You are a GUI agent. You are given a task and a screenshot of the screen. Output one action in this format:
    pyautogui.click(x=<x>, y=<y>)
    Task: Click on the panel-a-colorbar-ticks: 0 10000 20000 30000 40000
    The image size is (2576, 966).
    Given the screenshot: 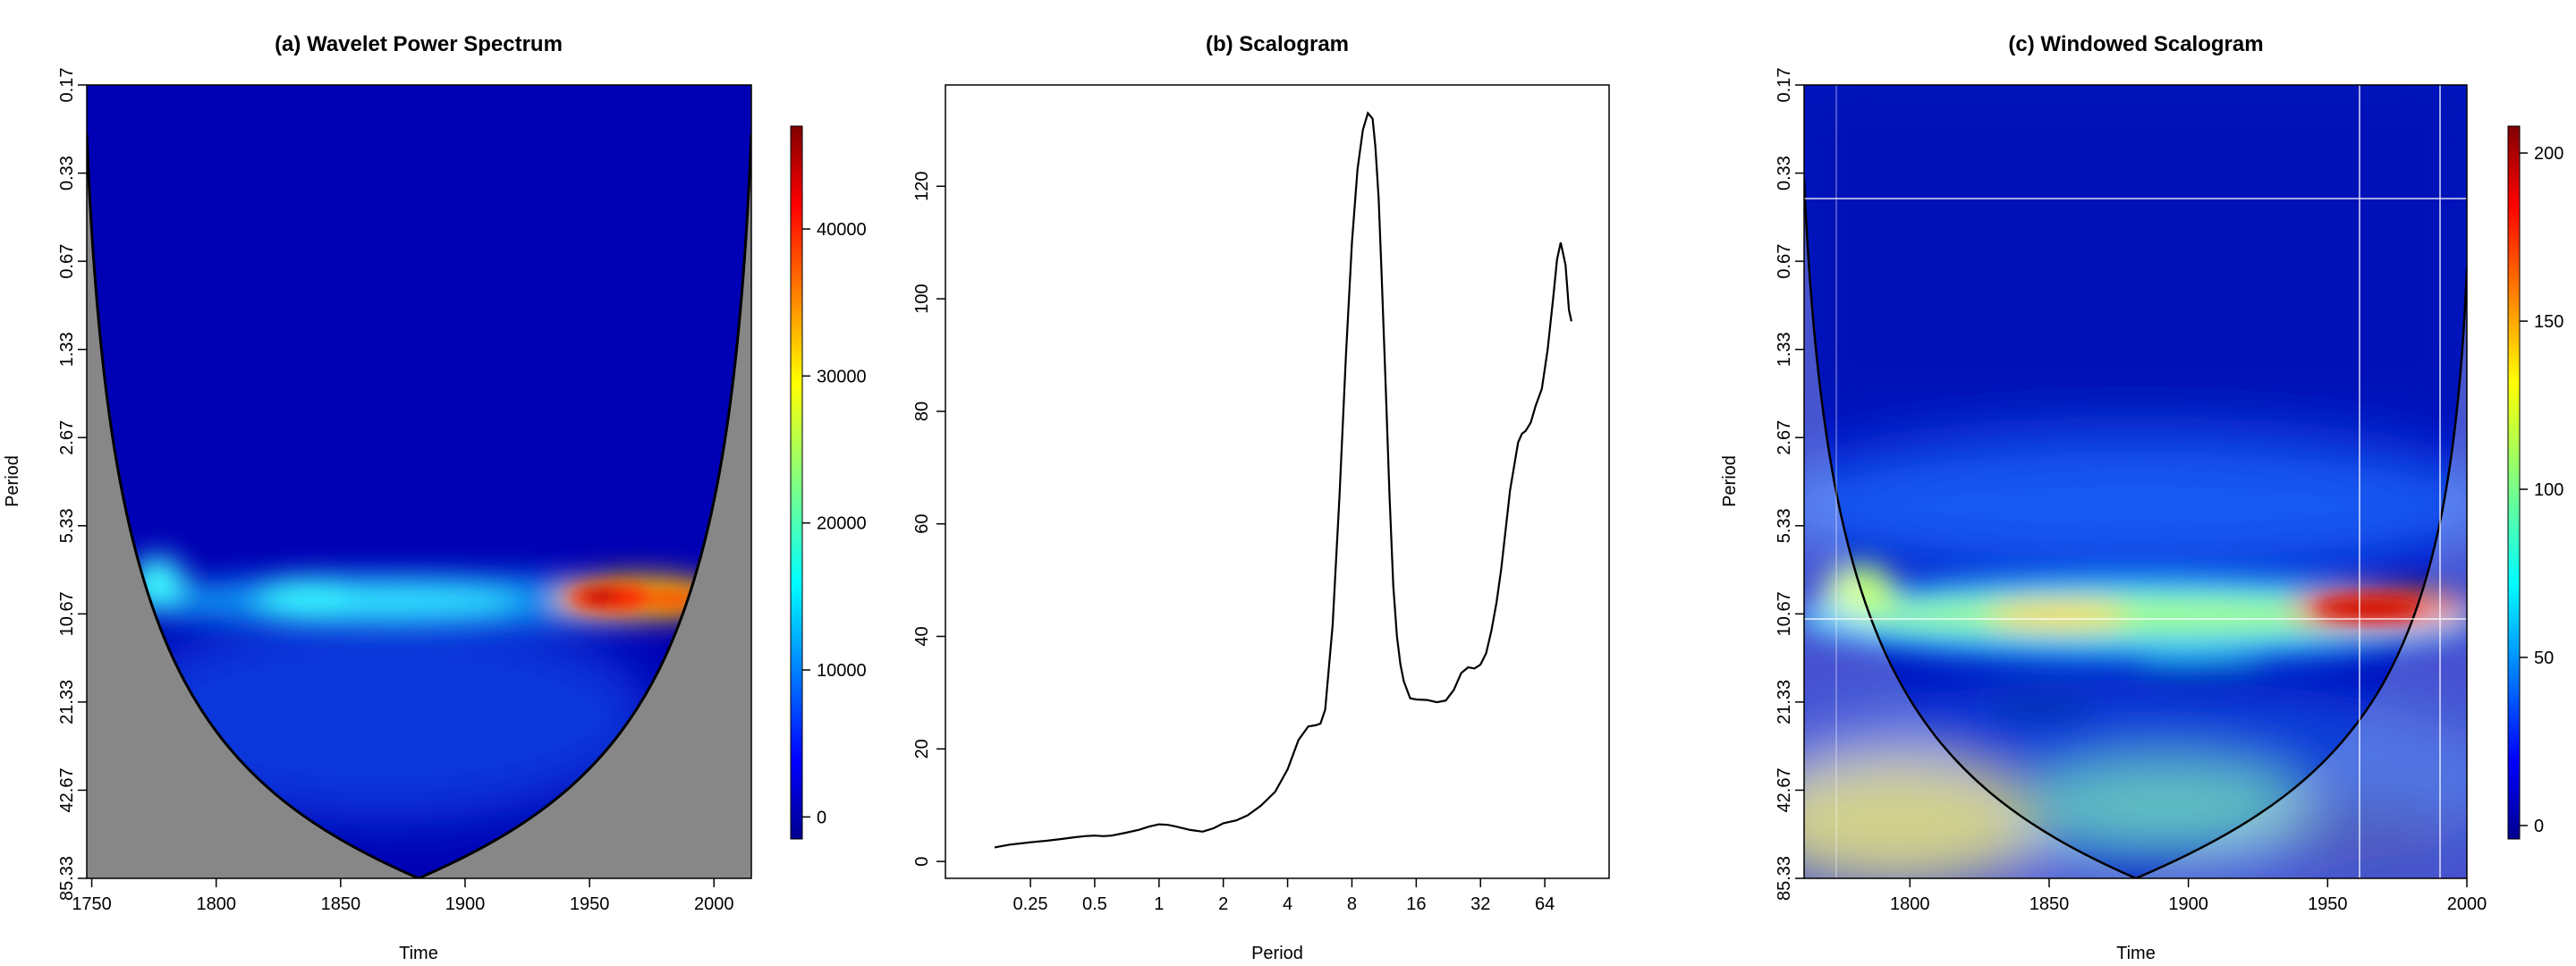 What is the action you would take?
    pyautogui.click(x=834, y=523)
    